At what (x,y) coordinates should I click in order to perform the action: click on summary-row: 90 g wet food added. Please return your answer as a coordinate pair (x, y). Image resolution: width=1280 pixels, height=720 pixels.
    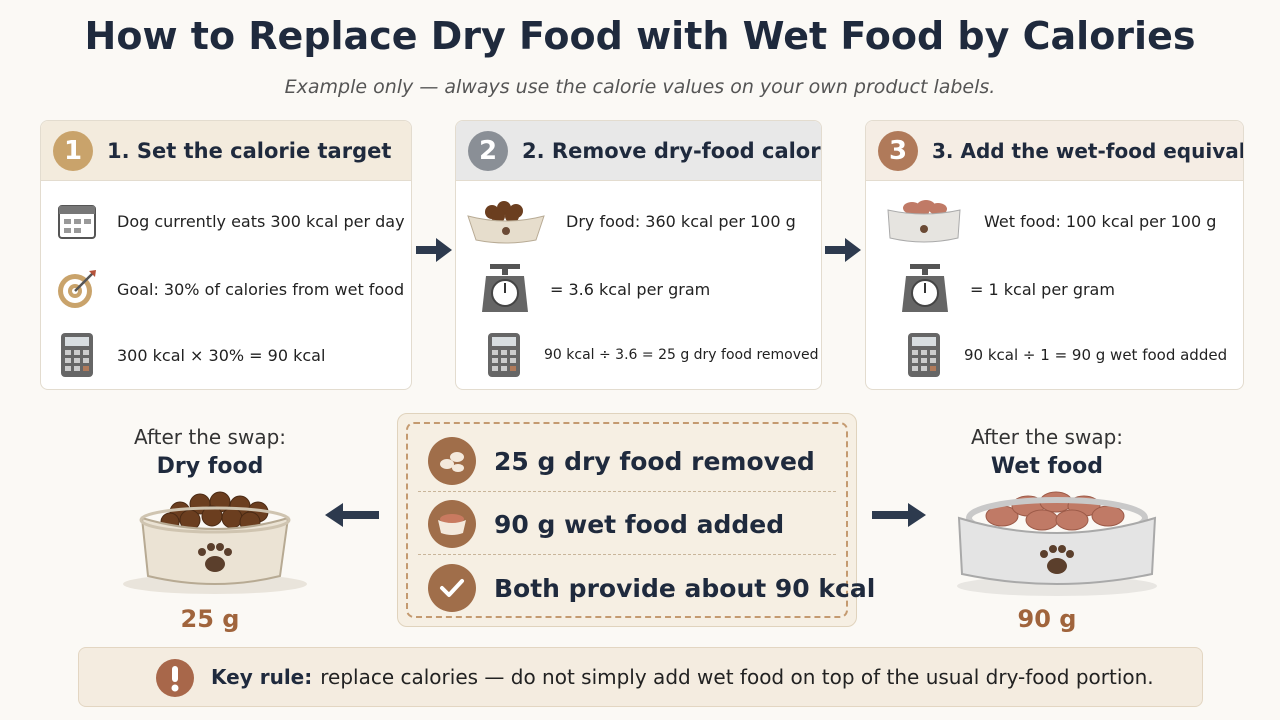
    Looking at the image, I should click on (606, 524).